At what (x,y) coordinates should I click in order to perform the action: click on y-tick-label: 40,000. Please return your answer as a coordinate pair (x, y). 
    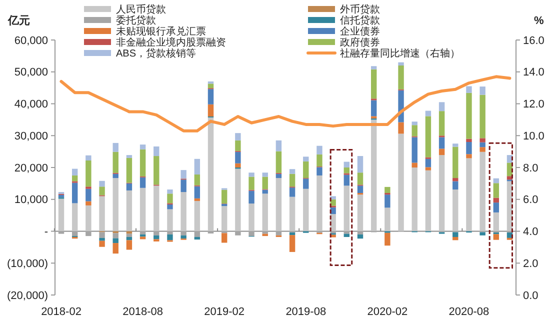
    Looking at the image, I should click on (31, 104).